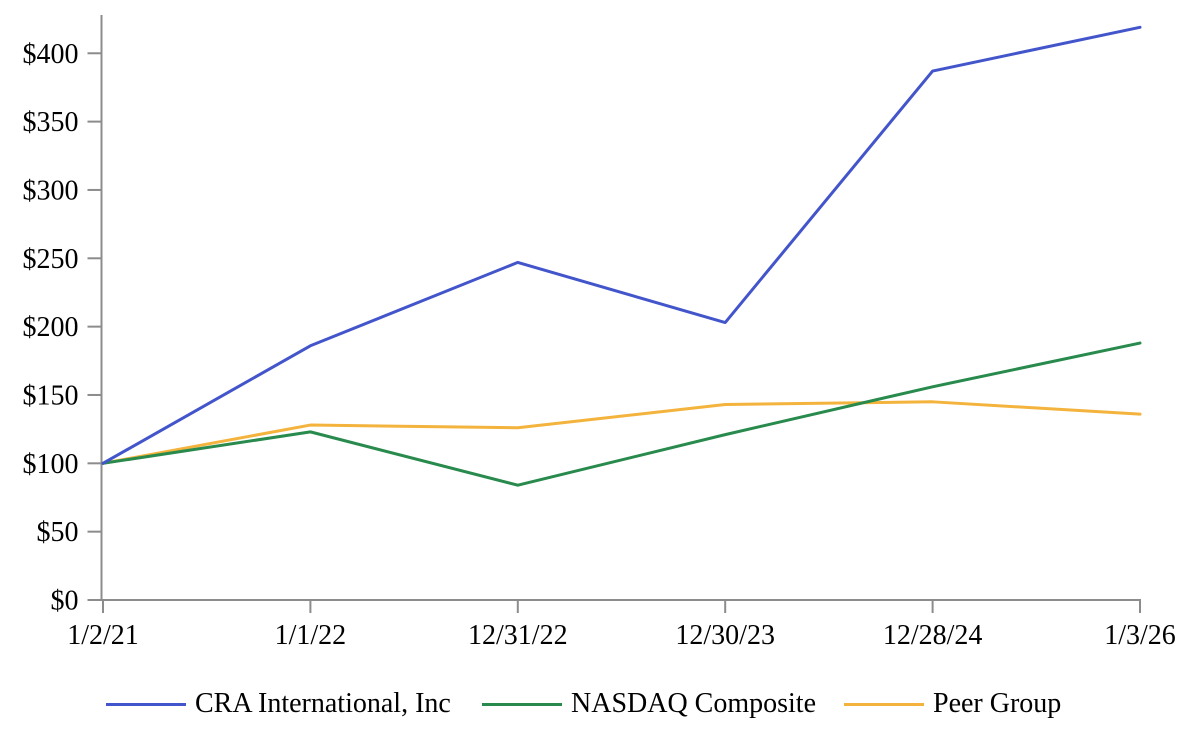  I want to click on x-axis-tick-label: 12/30/23, so click(725, 635).